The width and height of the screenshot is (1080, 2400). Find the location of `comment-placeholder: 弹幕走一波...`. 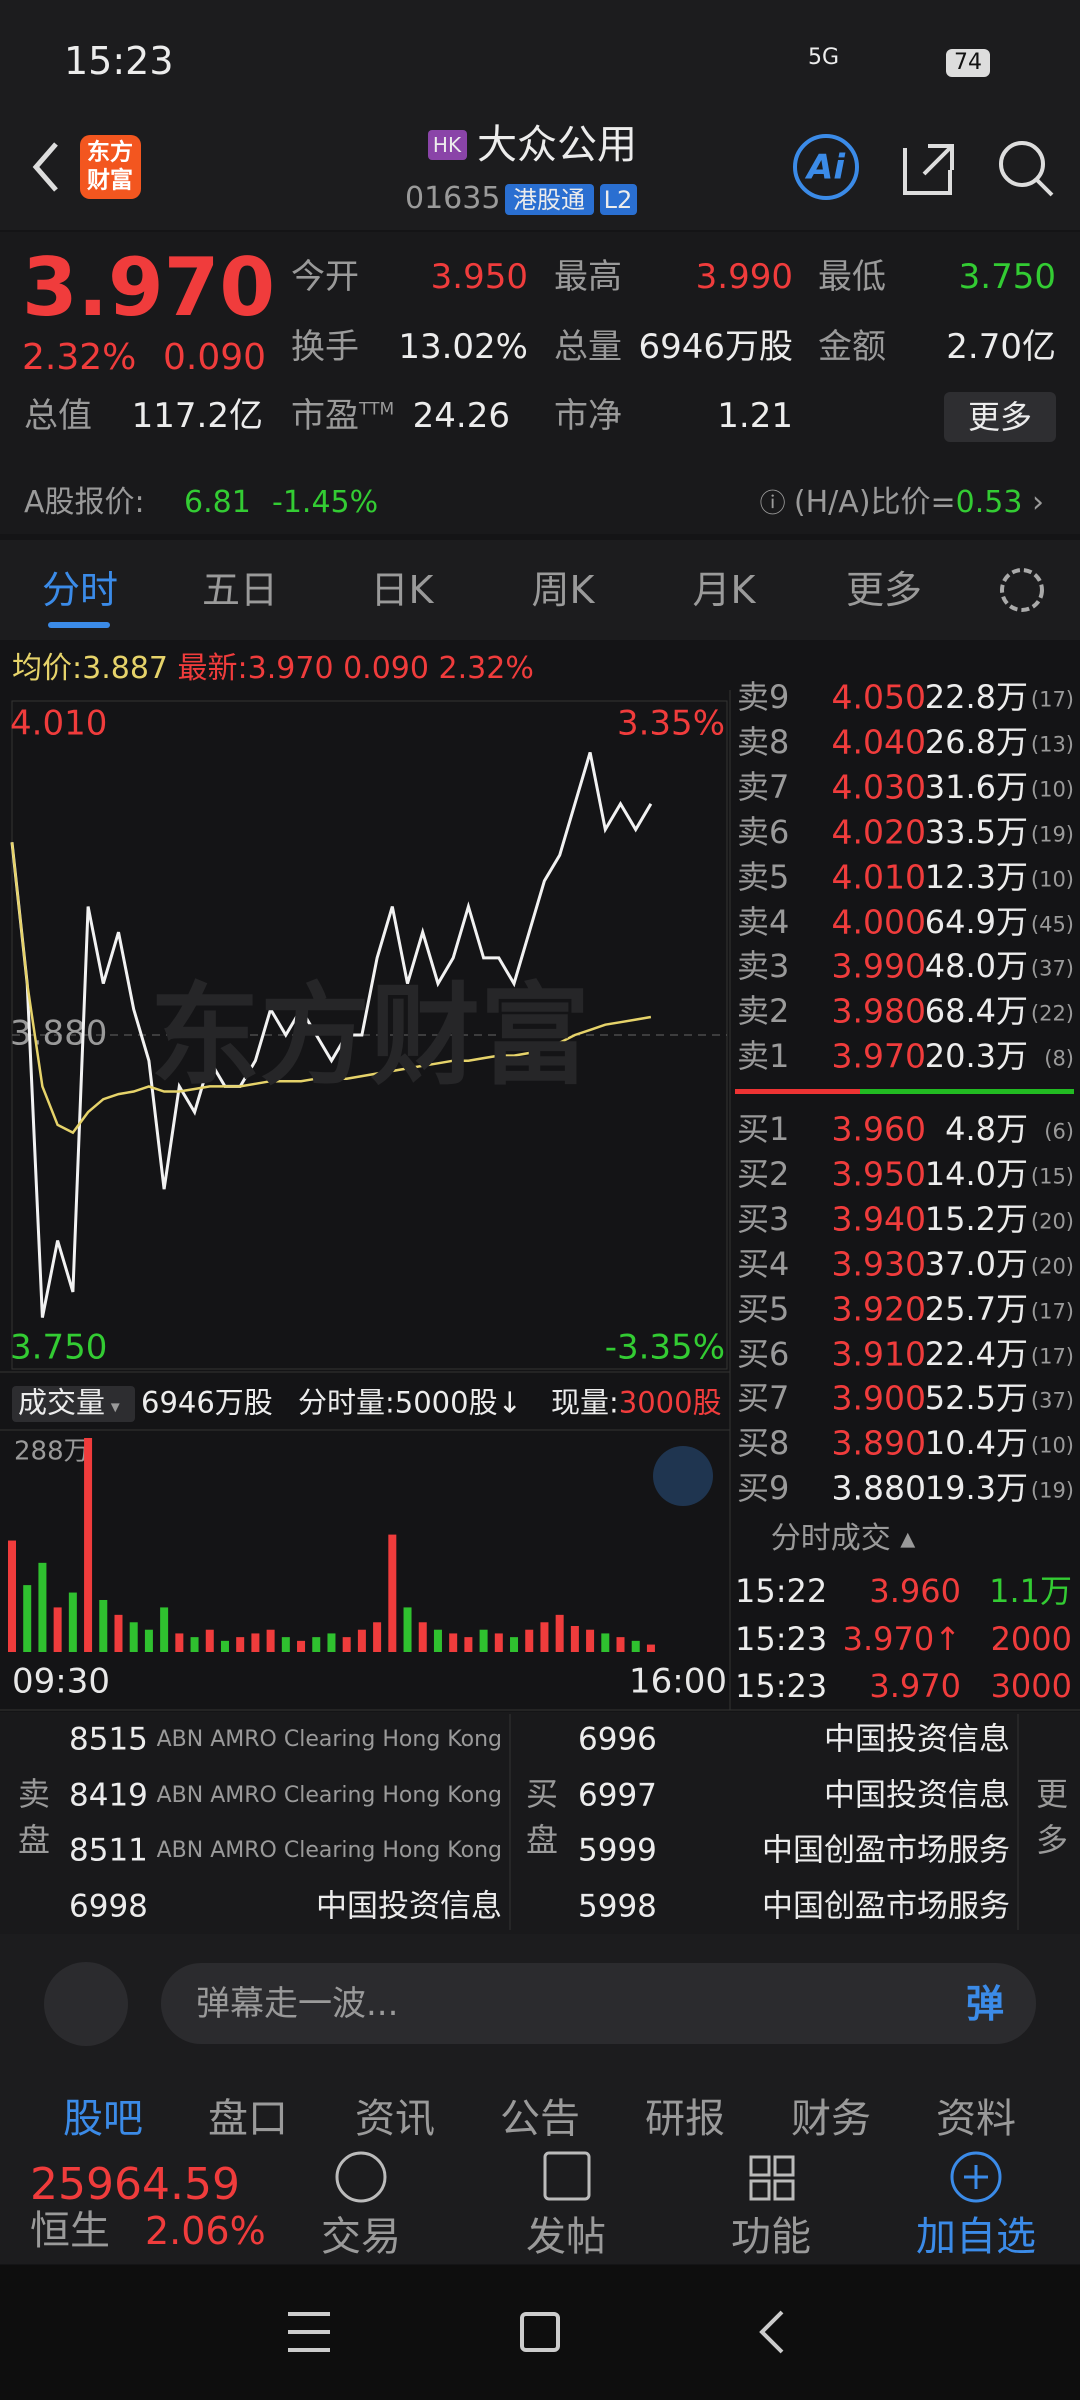

comment-placeholder: 弹幕走一波... is located at coordinates (297, 2004).